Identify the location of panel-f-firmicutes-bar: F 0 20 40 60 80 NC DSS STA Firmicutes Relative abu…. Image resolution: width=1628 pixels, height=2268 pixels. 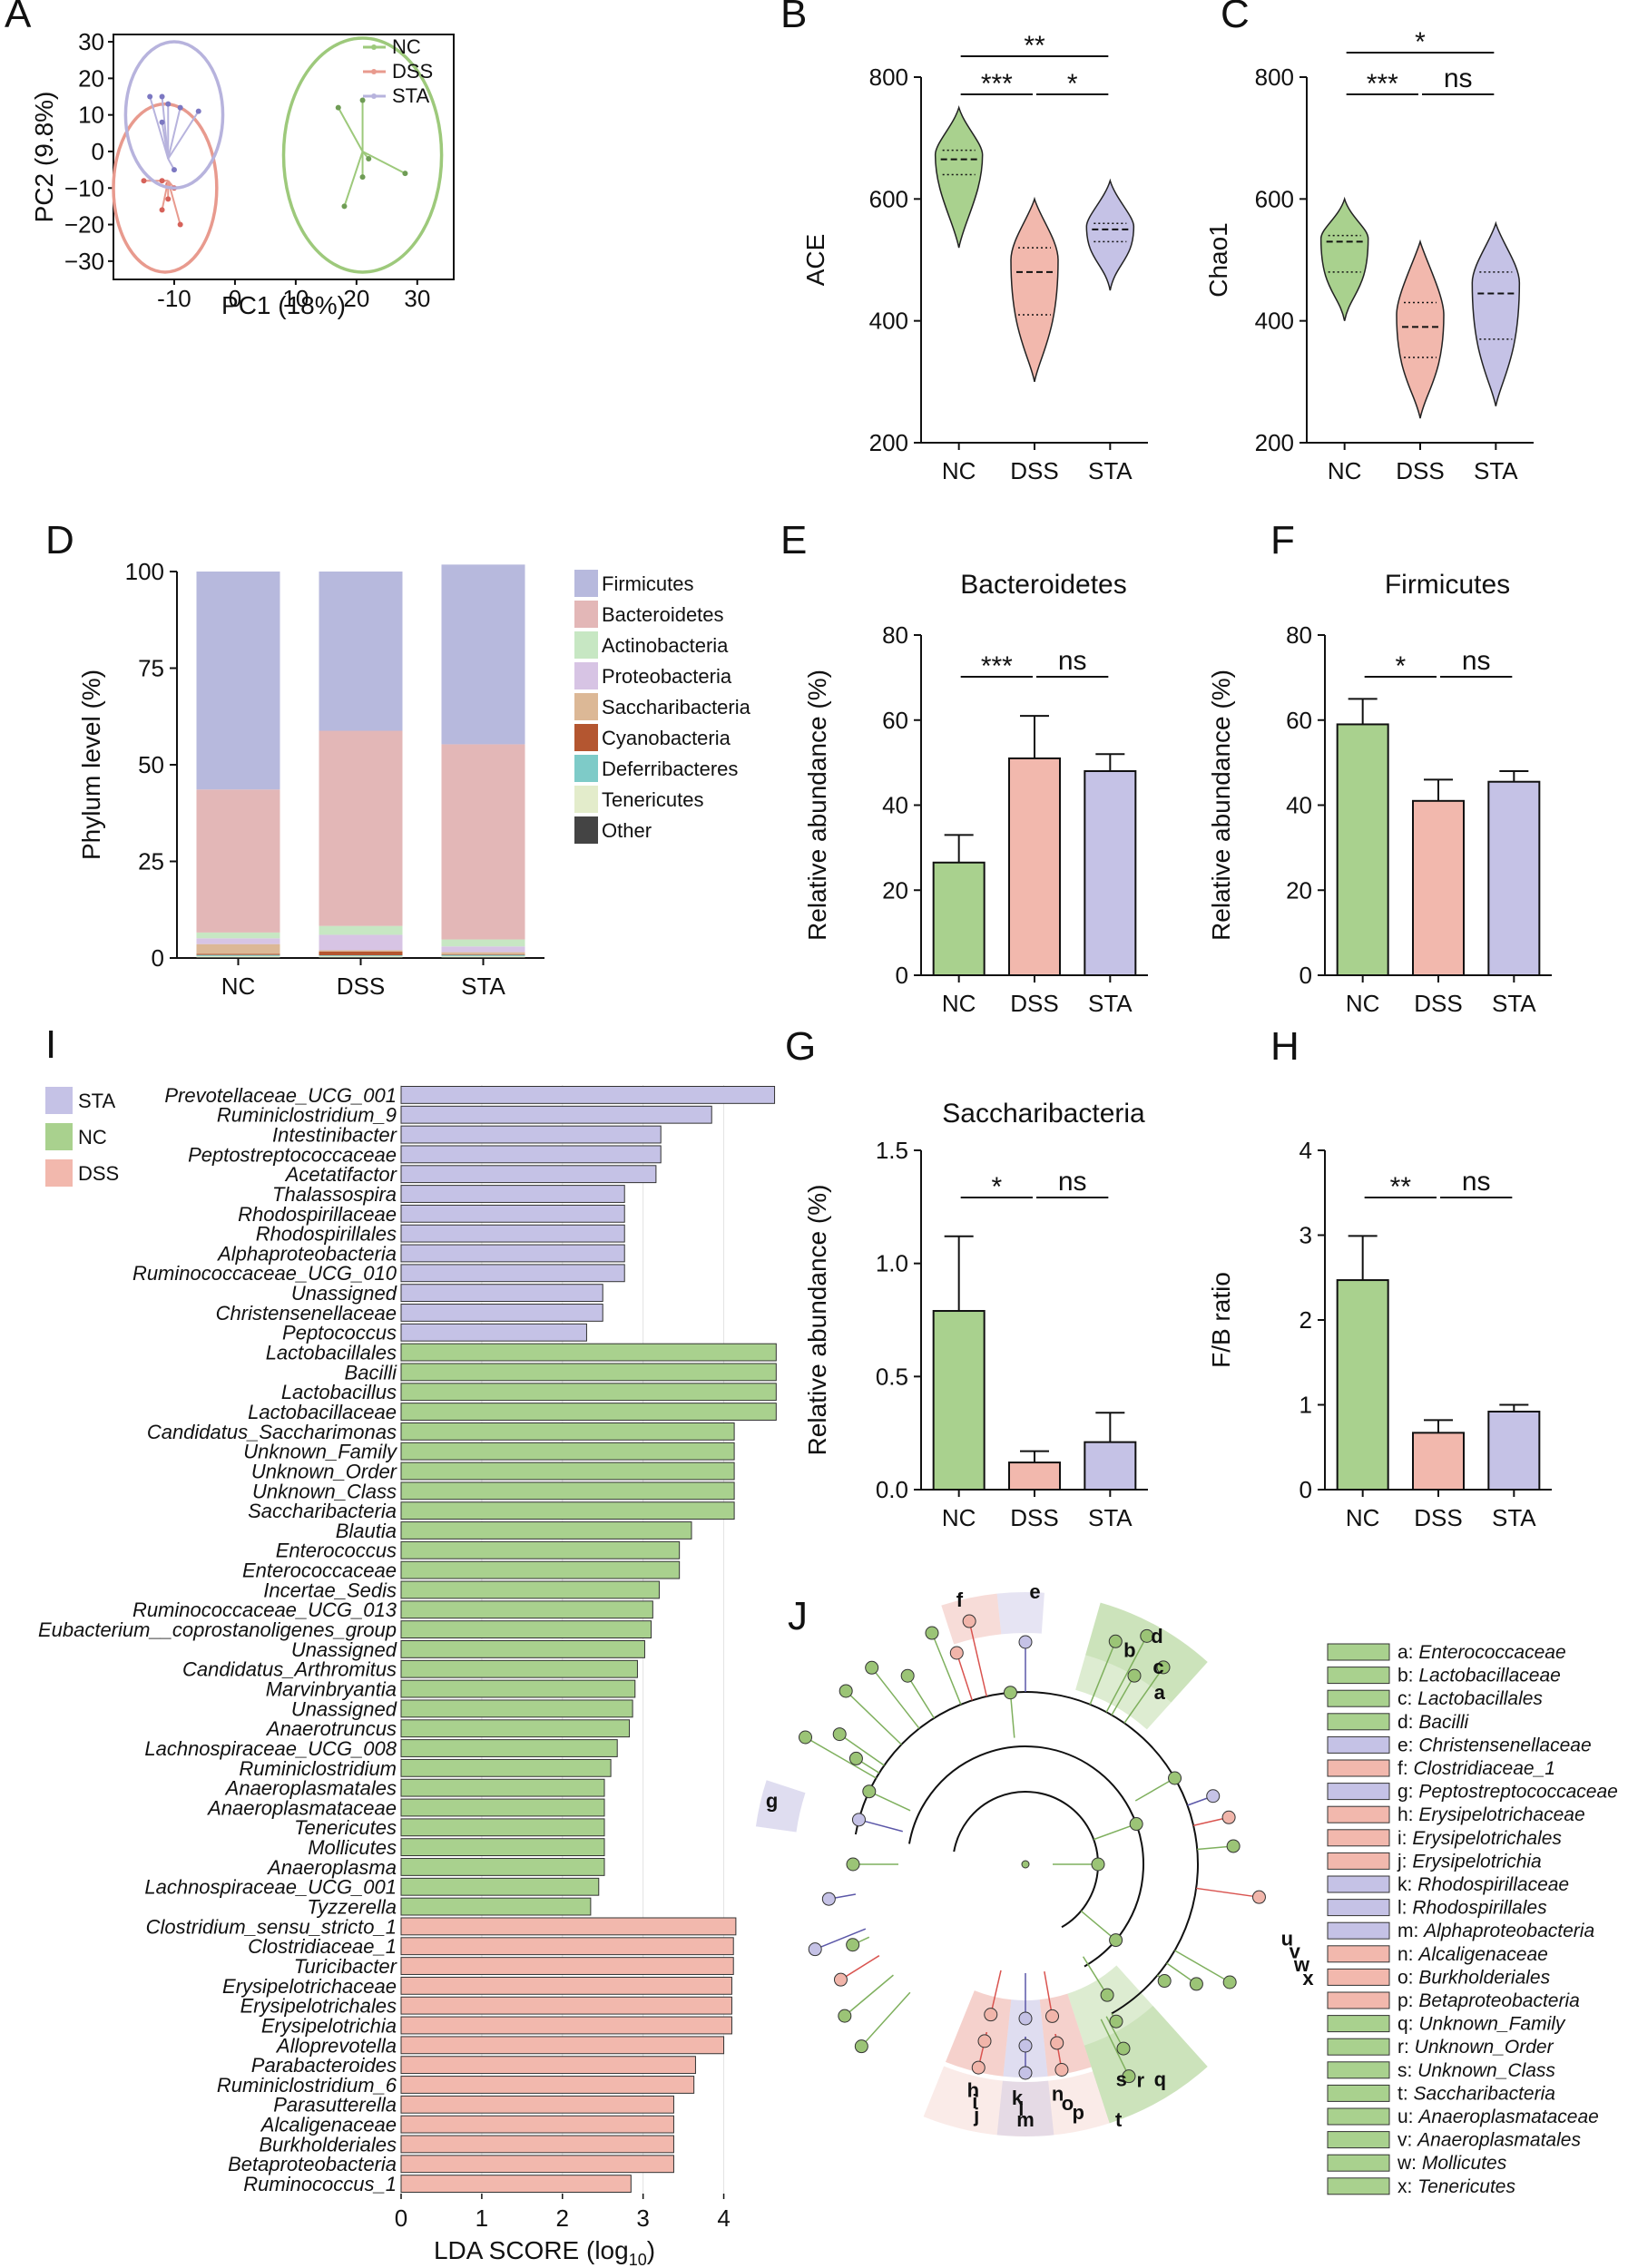
(1379, 767).